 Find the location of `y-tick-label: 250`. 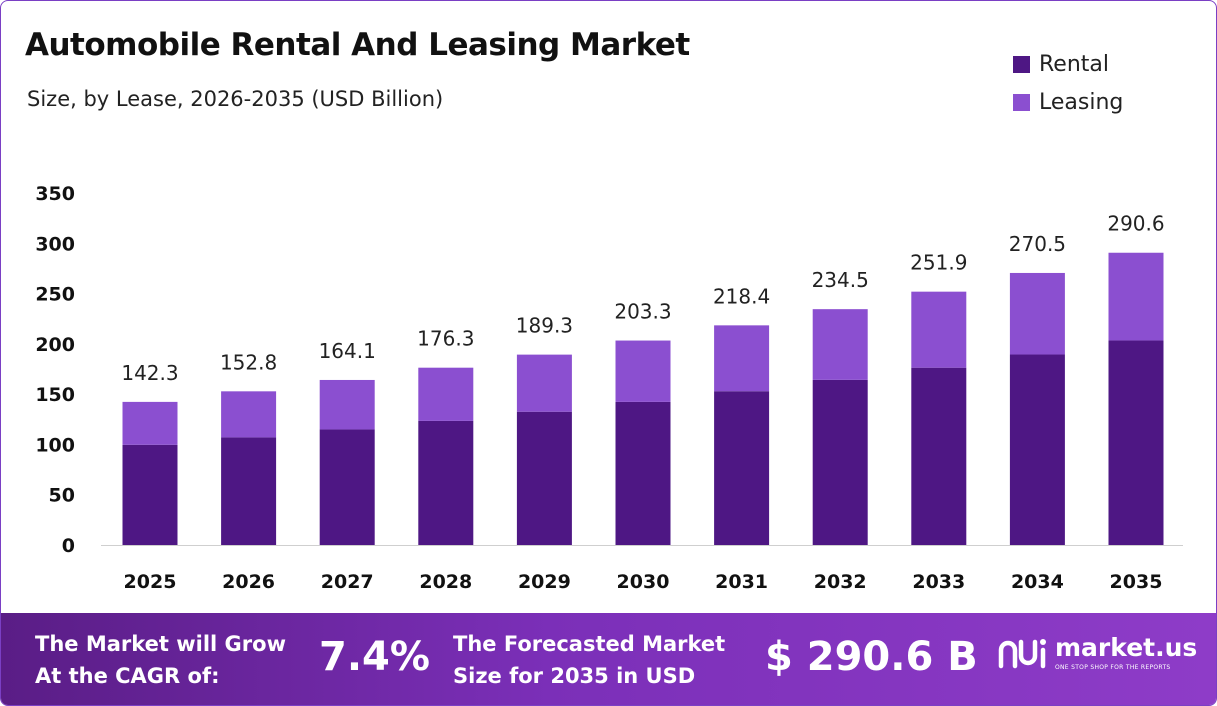

y-tick-label: 250 is located at coordinates (55, 295).